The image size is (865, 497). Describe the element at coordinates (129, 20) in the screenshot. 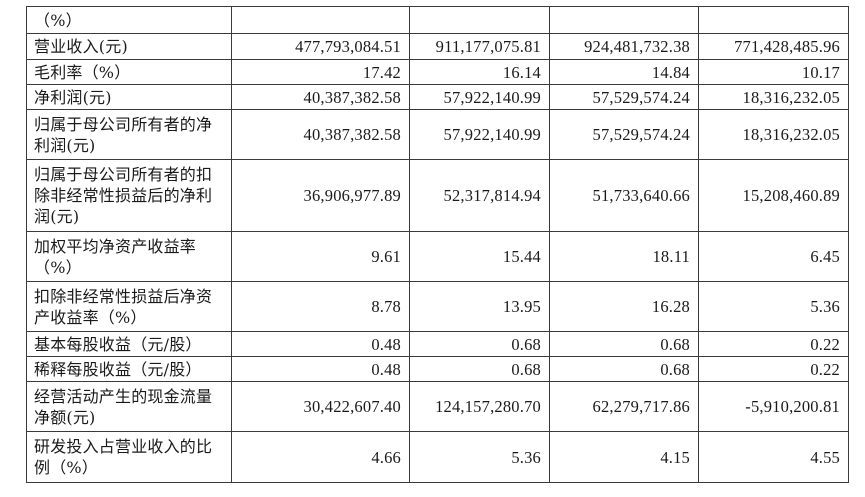

I see `row-label: （%）` at that location.